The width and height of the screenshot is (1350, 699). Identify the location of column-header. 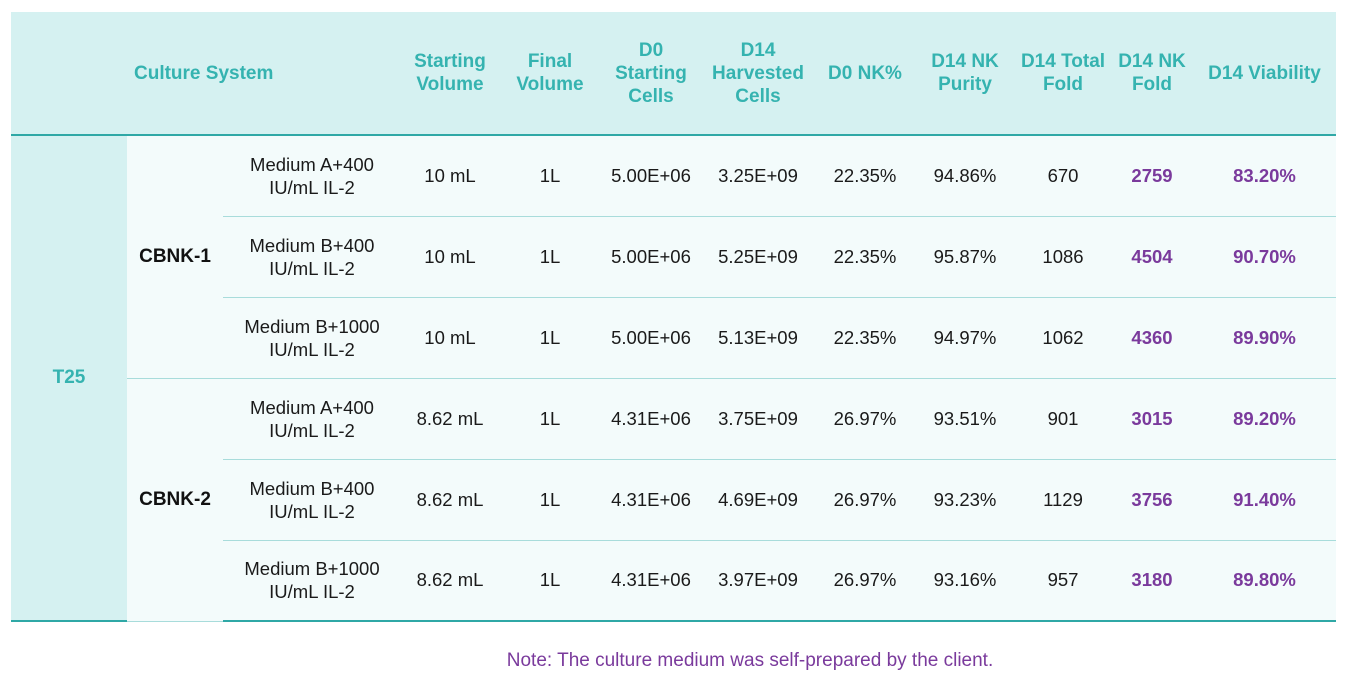
(69, 74).